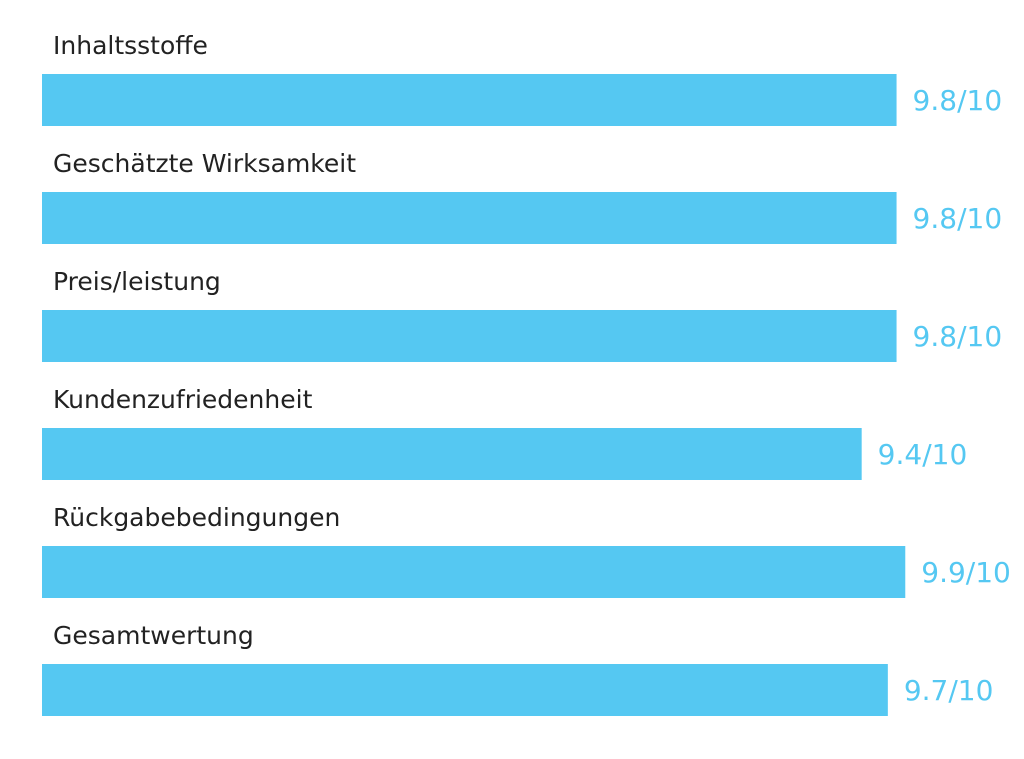 This screenshot has height=759, width=1024. I want to click on value-label: 9.7/10, so click(949, 690).